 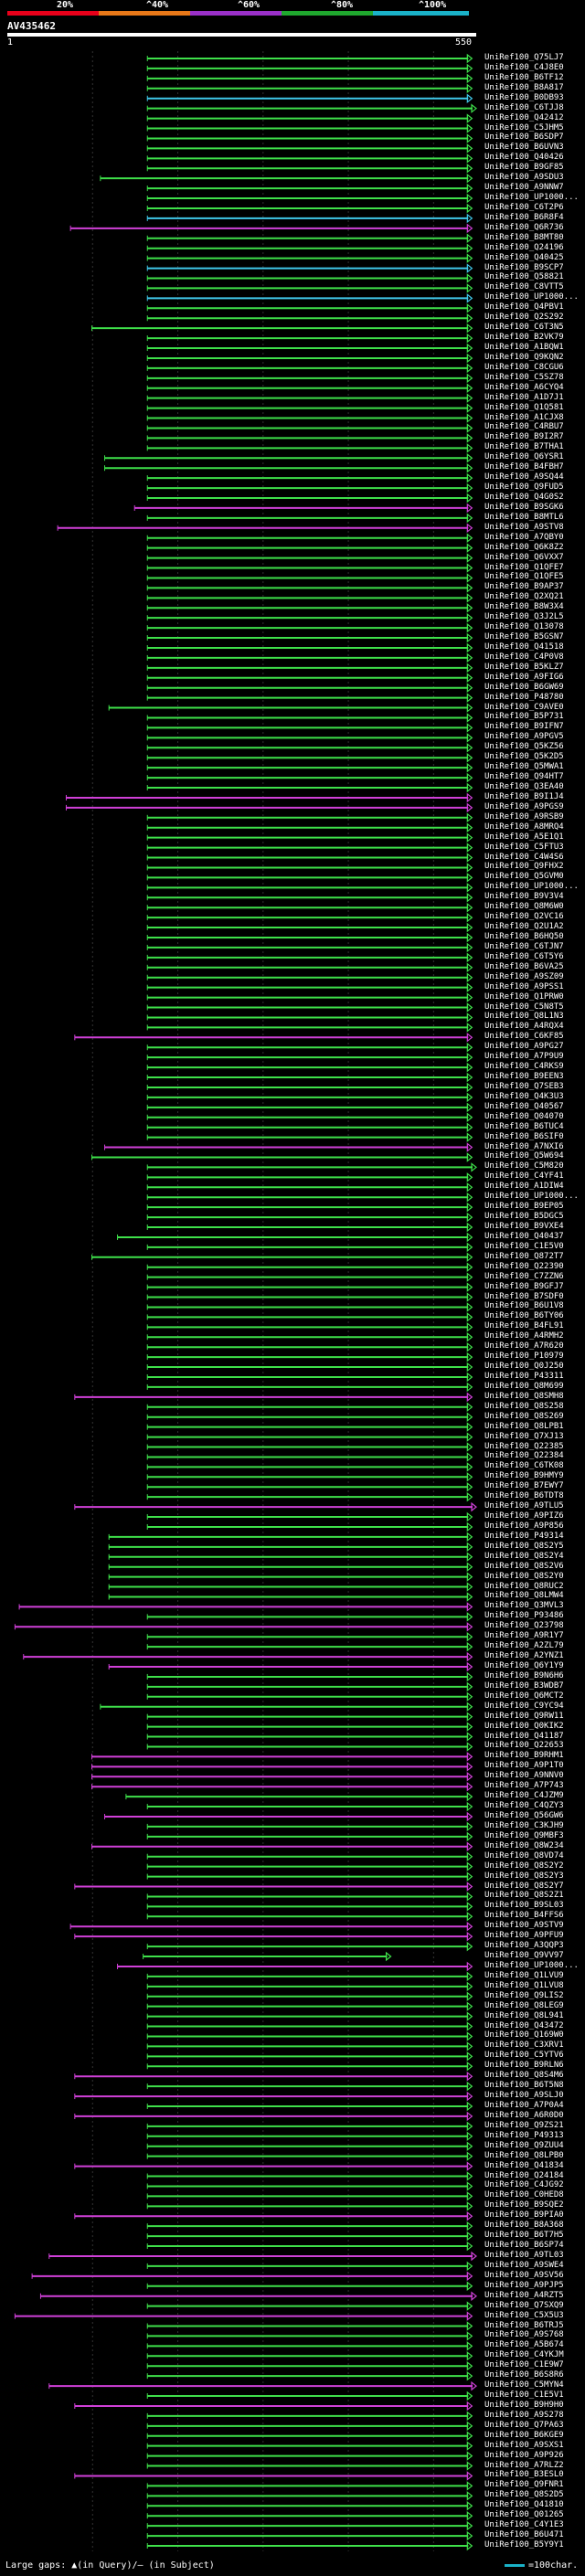 I want to click on hit-label: UniRef100_B9RHM1, so click(x=524, y=1756).